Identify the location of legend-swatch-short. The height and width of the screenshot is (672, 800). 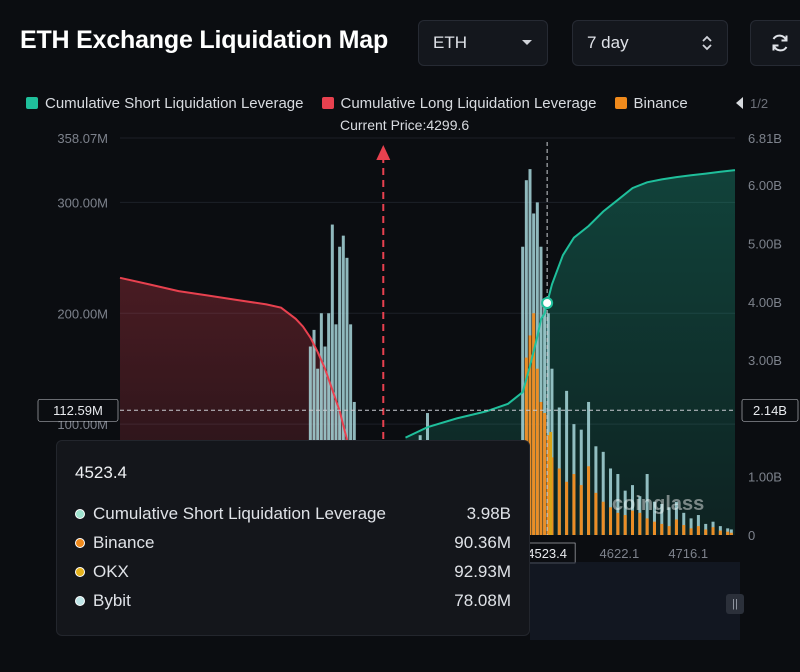
(32, 103).